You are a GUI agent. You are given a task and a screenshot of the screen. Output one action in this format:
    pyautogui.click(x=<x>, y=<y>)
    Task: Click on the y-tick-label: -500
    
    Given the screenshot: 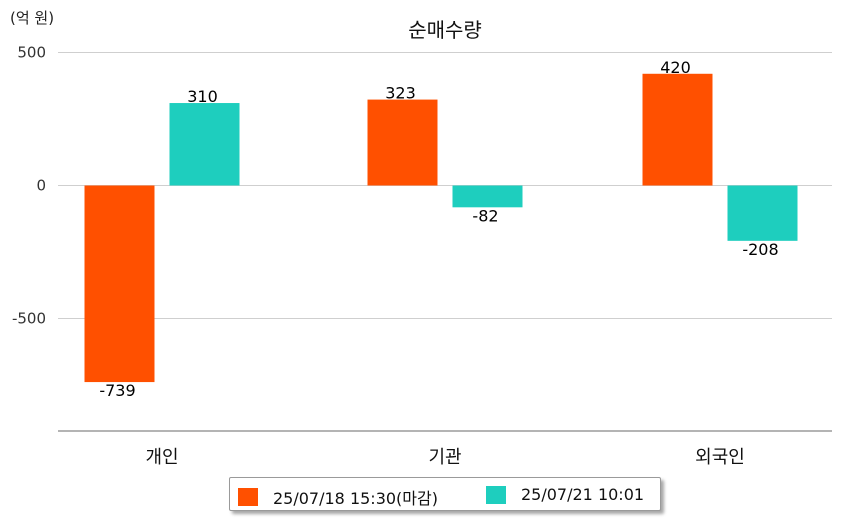 What is the action you would take?
    pyautogui.click(x=29, y=319)
    